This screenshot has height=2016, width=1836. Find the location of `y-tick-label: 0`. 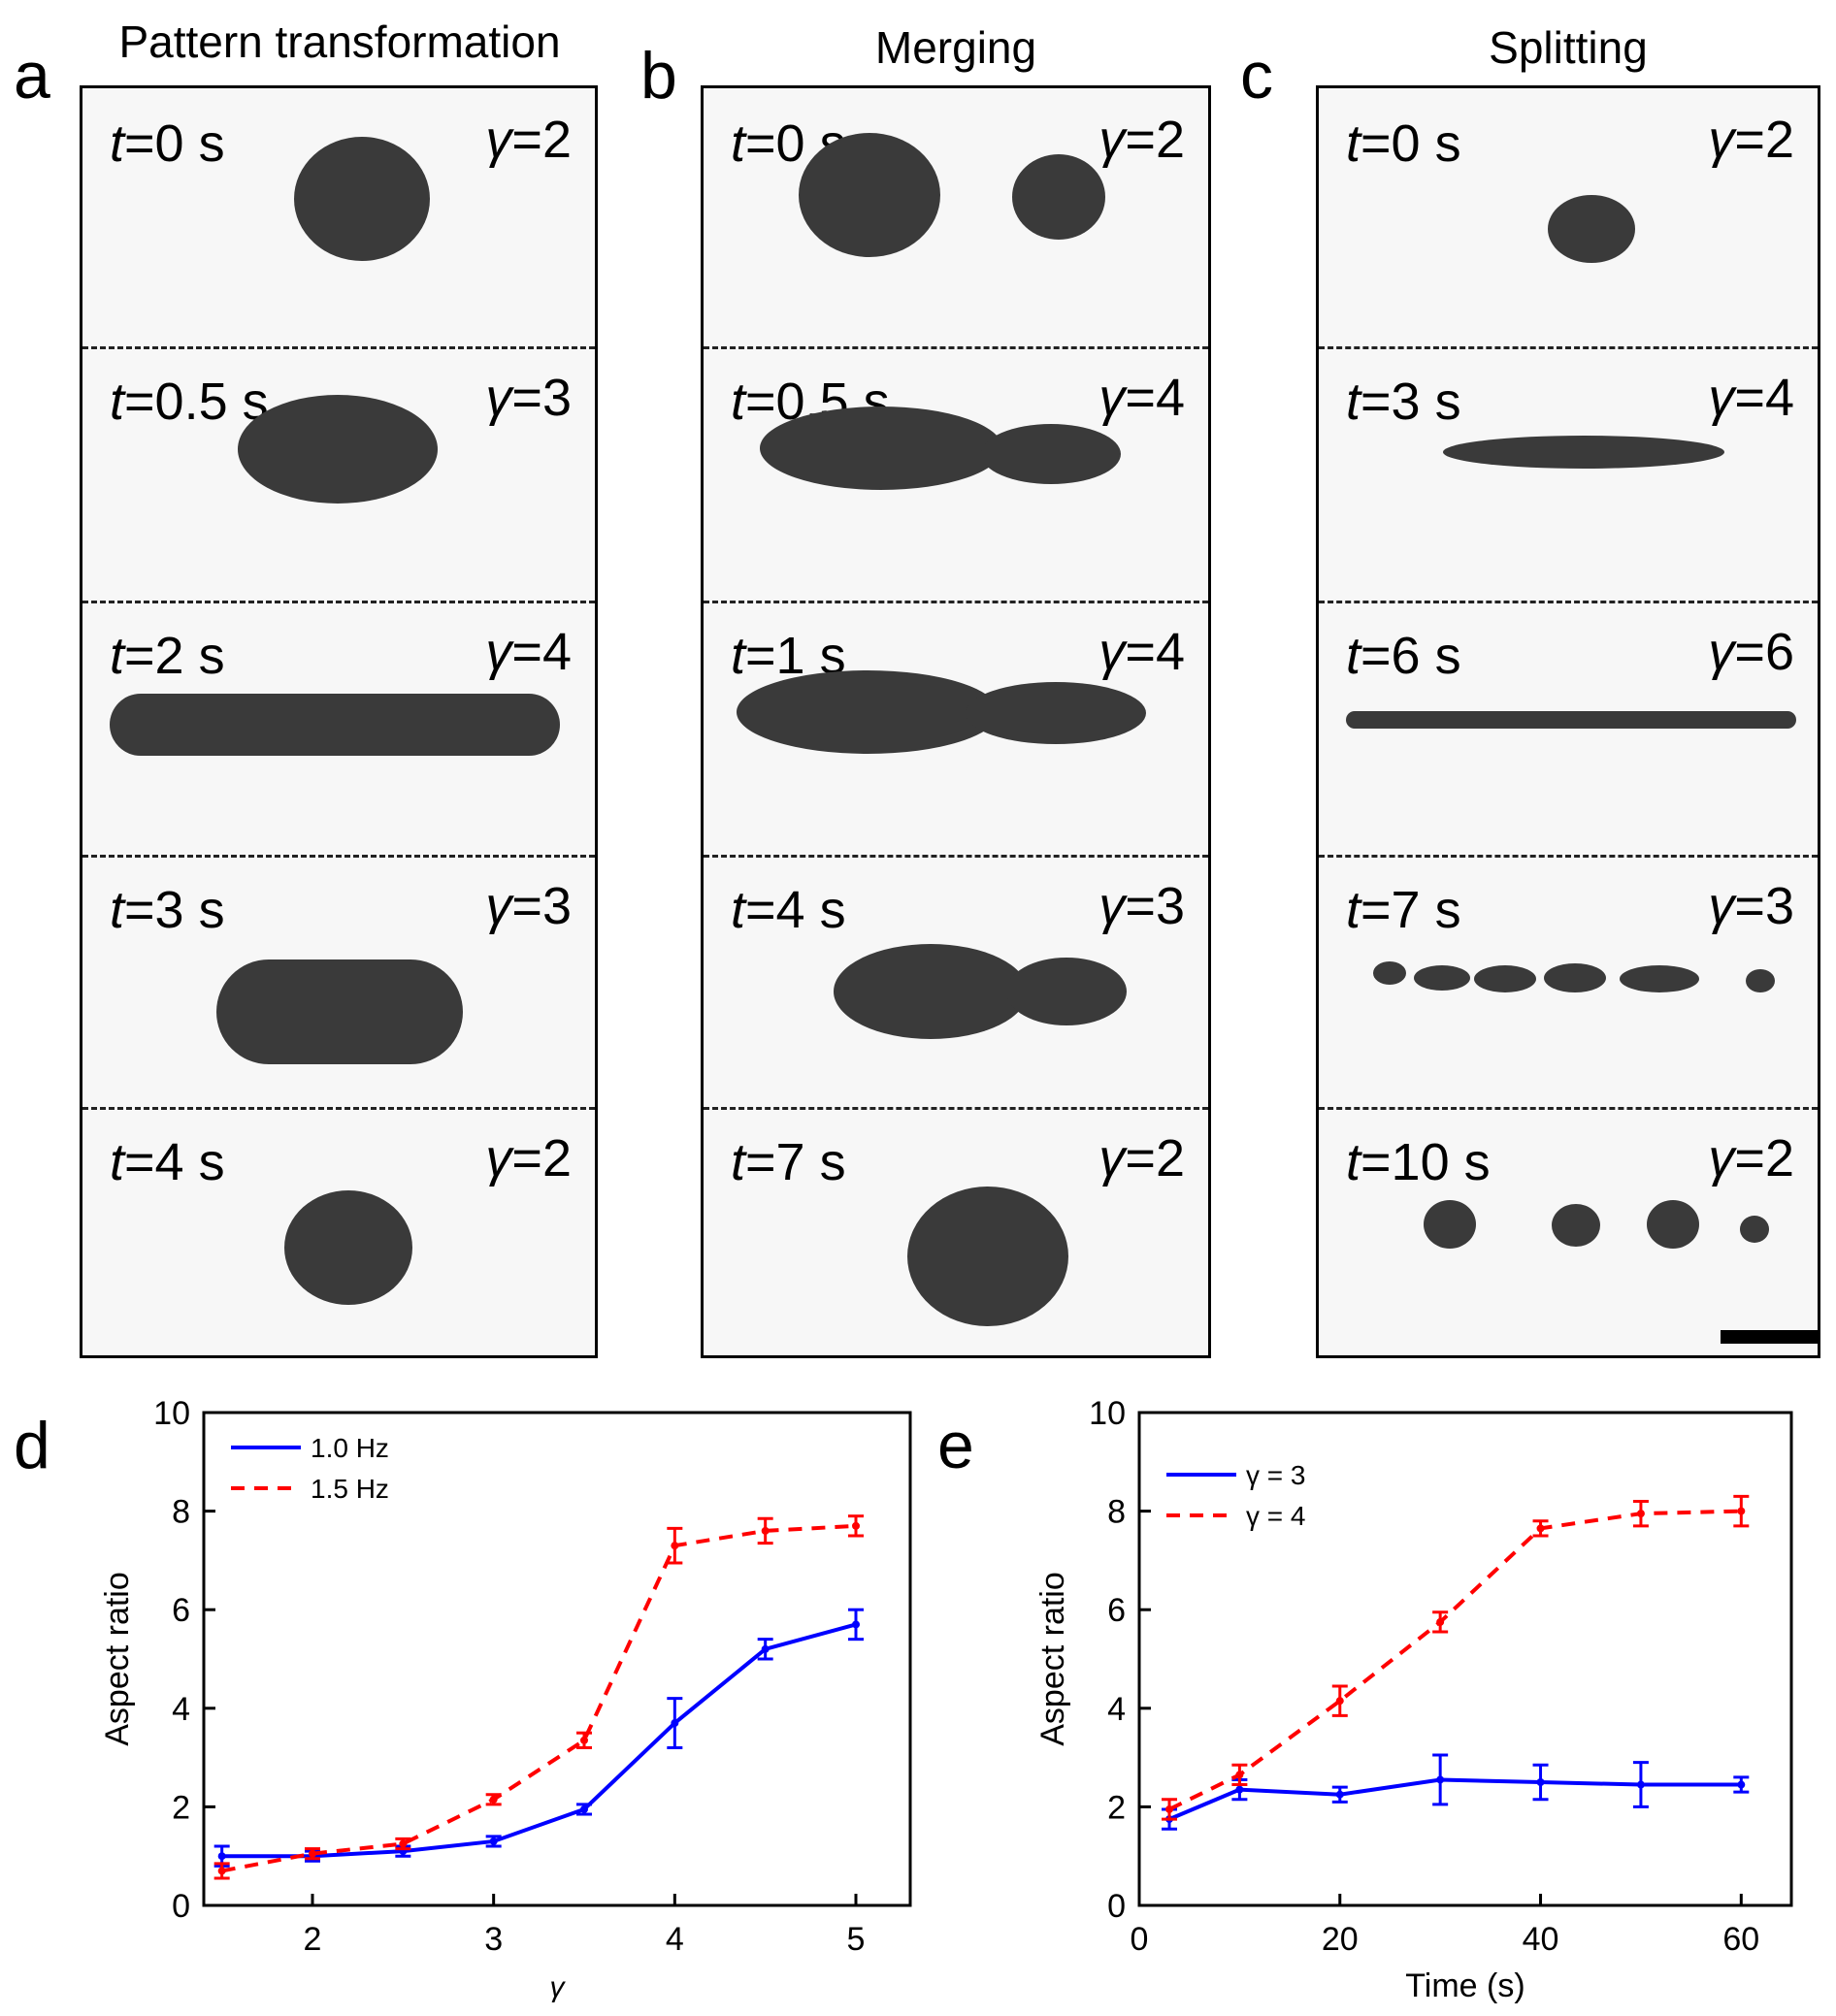

y-tick-label: 0 is located at coordinates (1116, 1906).